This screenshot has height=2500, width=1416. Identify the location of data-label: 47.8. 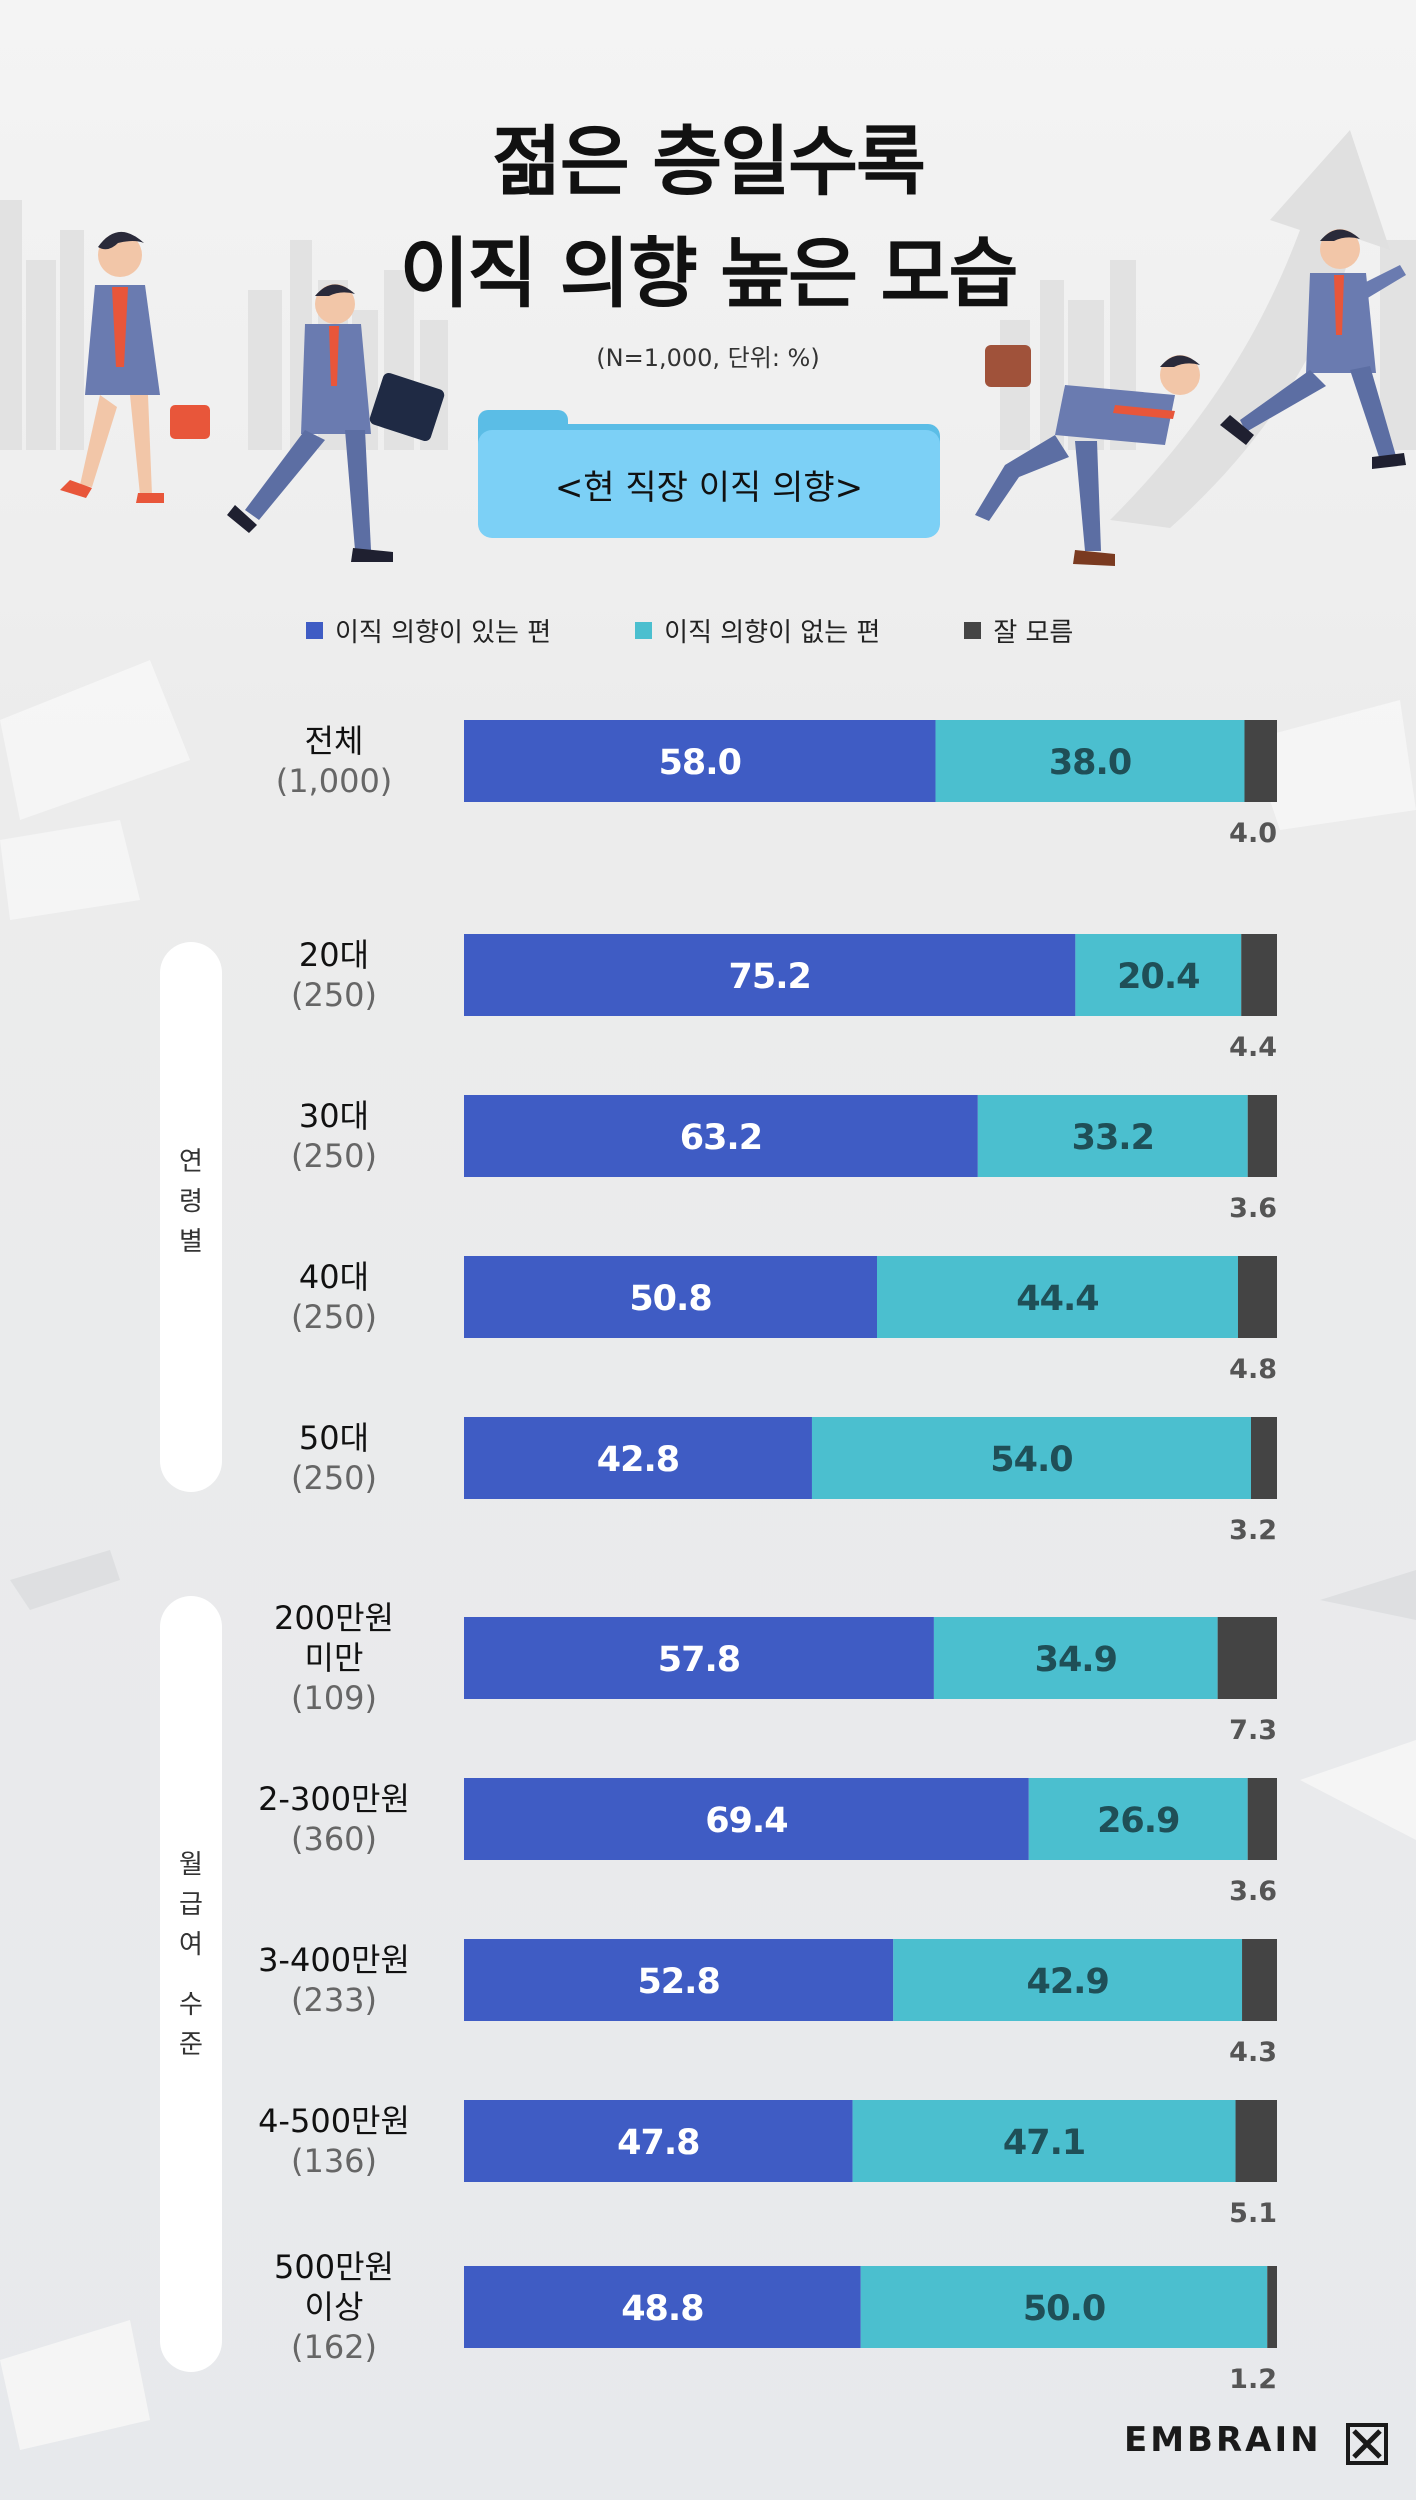
(658, 2143).